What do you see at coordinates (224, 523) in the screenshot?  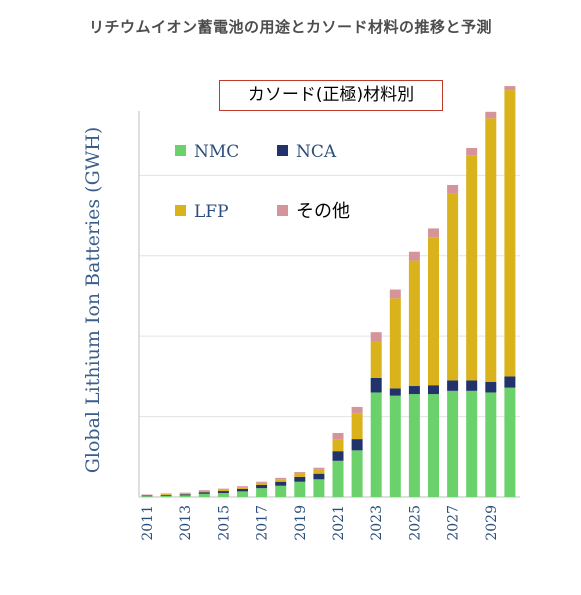 I see `x-tick-label-2015: 2015` at bounding box center [224, 523].